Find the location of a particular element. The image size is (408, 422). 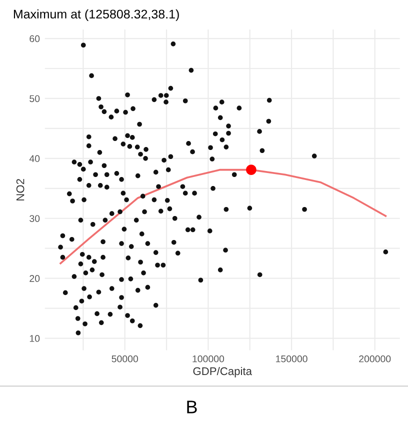

y-tick-label: 20 is located at coordinates (35, 278).